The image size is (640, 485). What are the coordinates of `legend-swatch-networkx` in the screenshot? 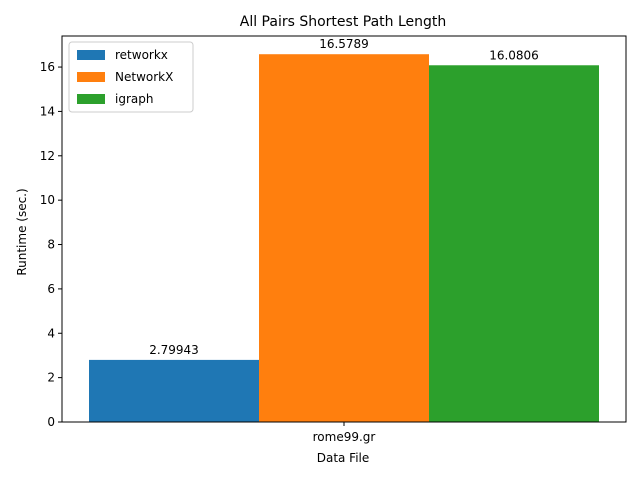 It's located at (91, 77).